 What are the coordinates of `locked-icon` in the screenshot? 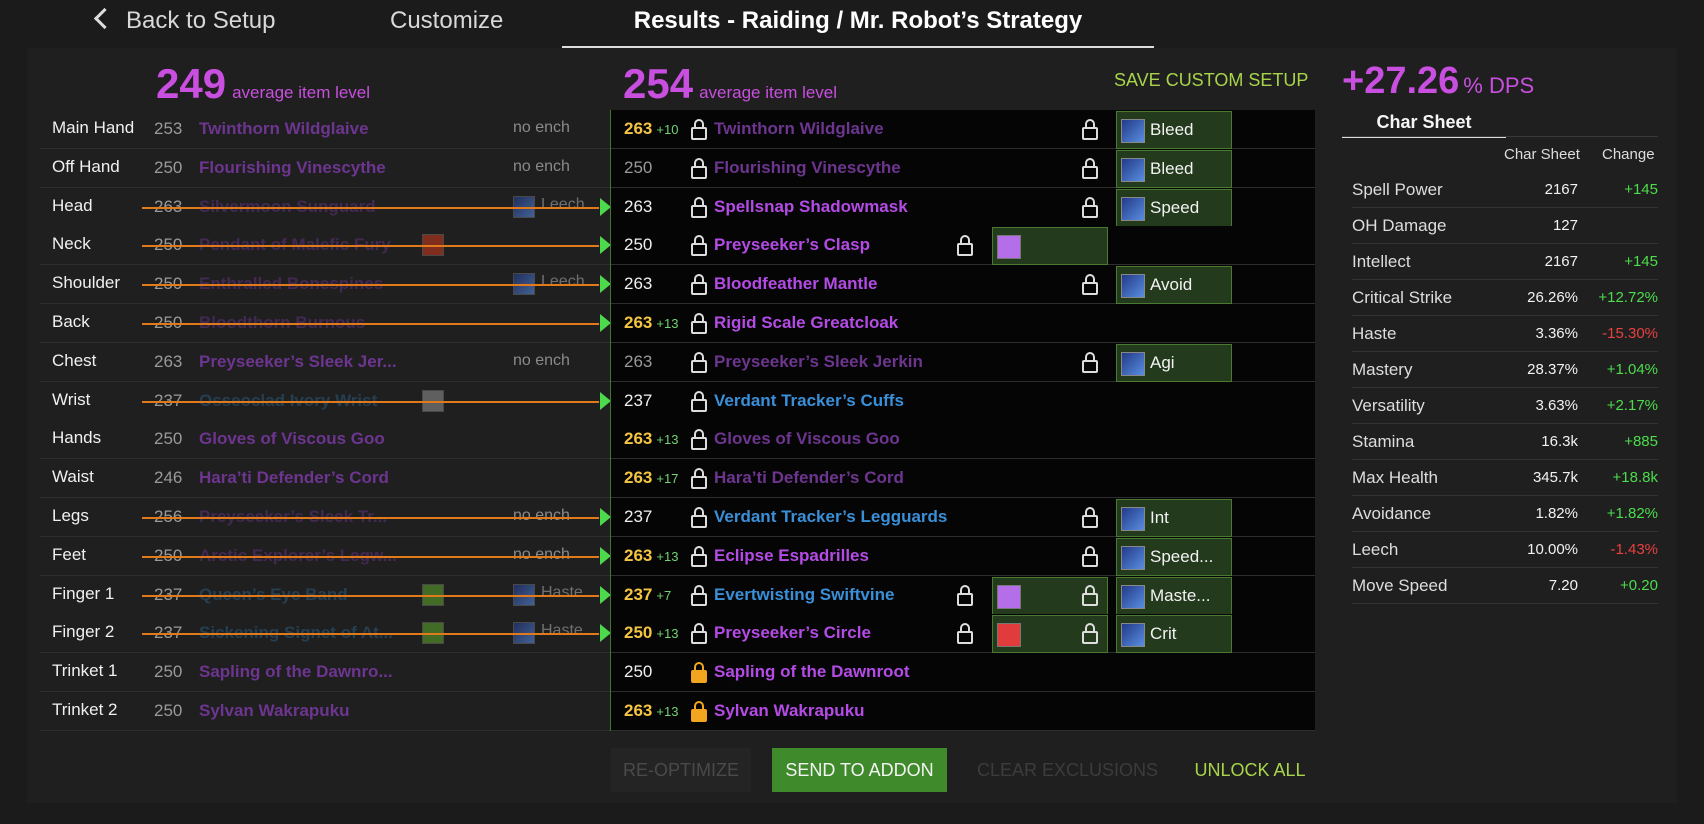 It's located at (699, 673).